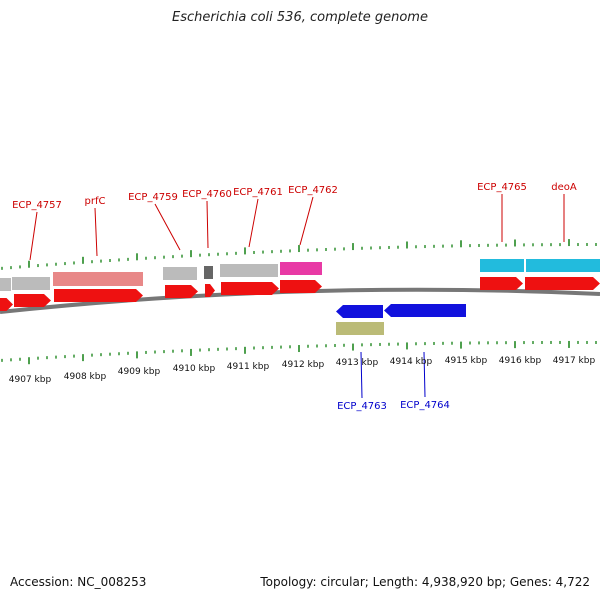  What do you see at coordinates (313, 190) in the screenshot?
I see `gene-label-ecp-4762: ECP_4762` at bounding box center [313, 190].